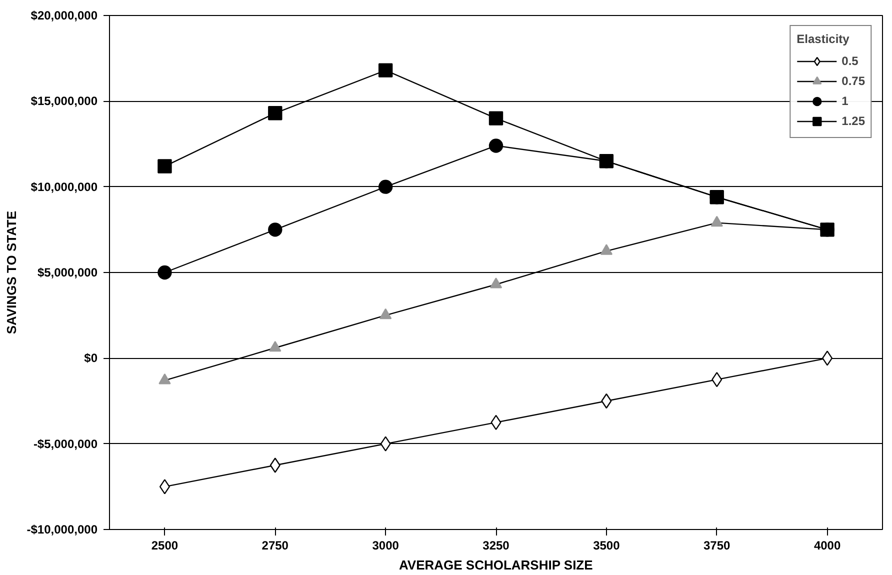  I want to click on y-tick-label: -$10,000,000, so click(62, 529).